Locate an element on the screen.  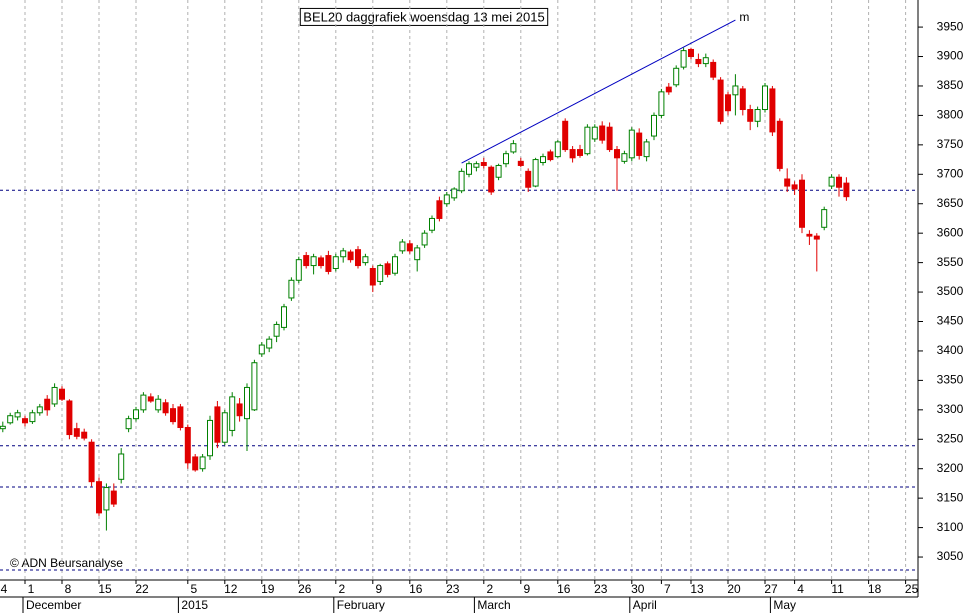
month-label: April is located at coordinates (645, 605).